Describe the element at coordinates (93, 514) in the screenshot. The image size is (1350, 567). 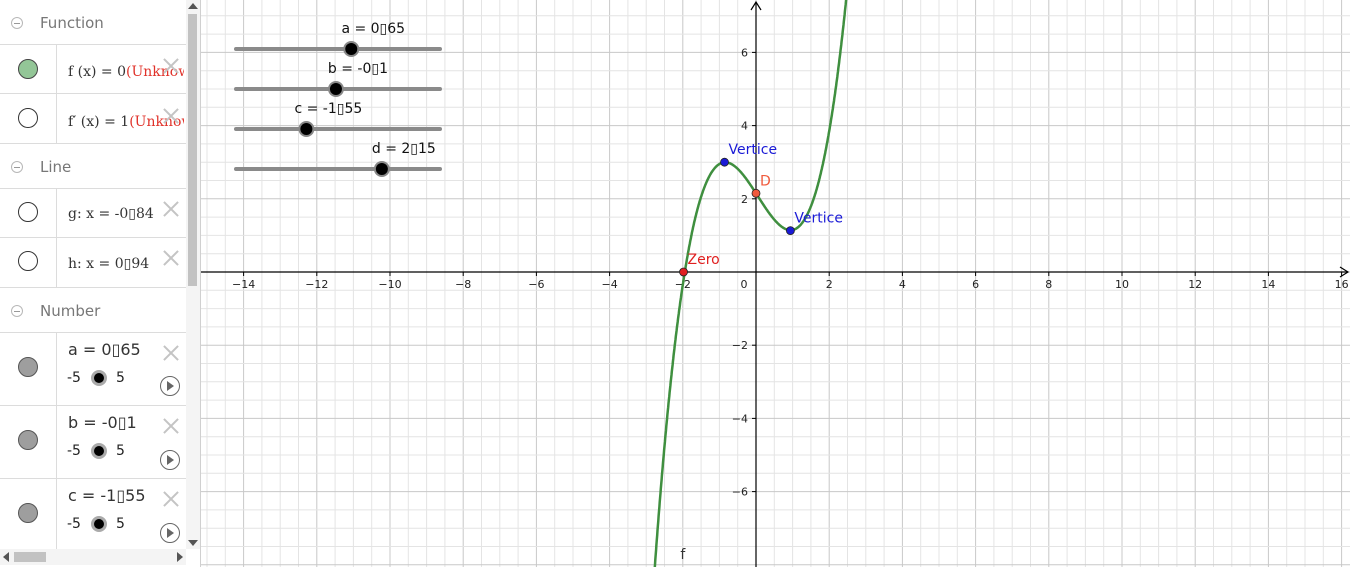
I see `algebra-item-c: c = -1▯55 -5 5` at that location.